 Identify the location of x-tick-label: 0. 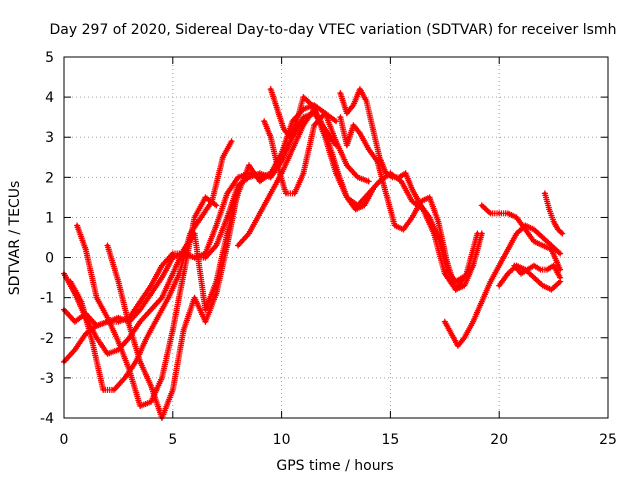
(64, 440).